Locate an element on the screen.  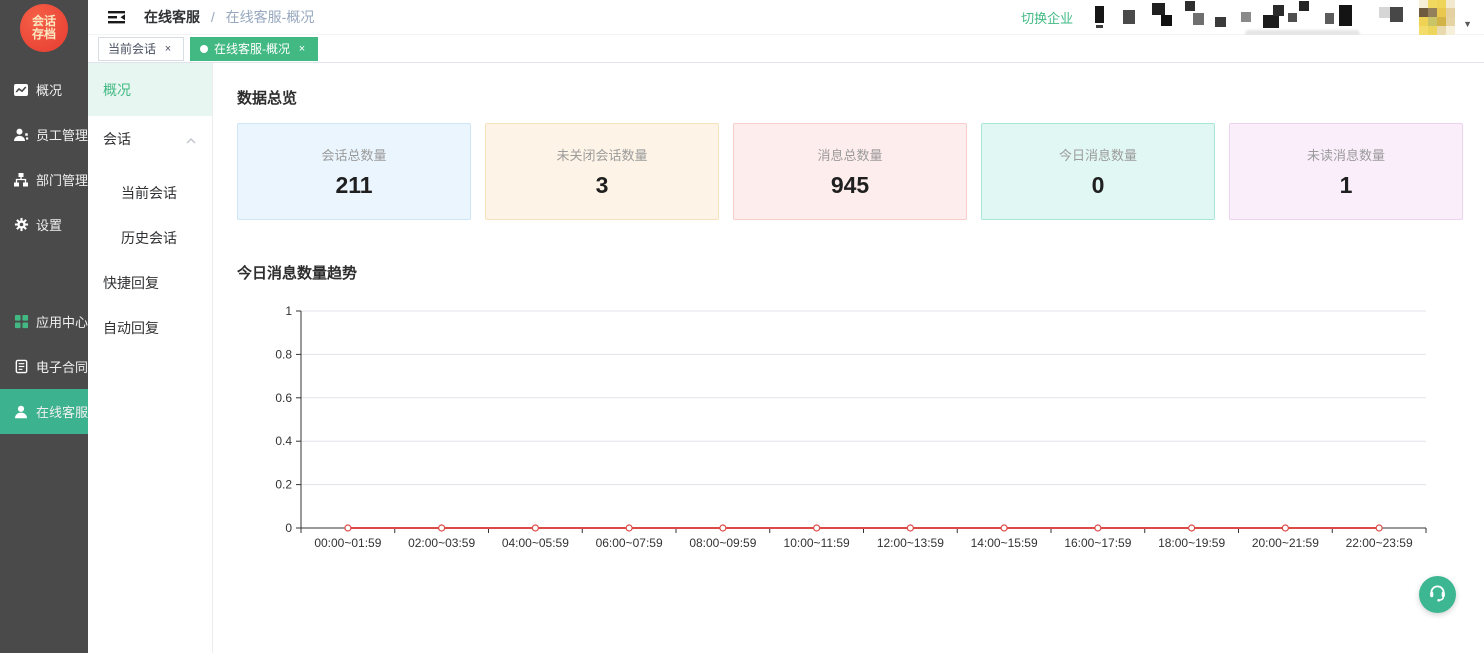
headset-icon is located at coordinates (1437, 595).